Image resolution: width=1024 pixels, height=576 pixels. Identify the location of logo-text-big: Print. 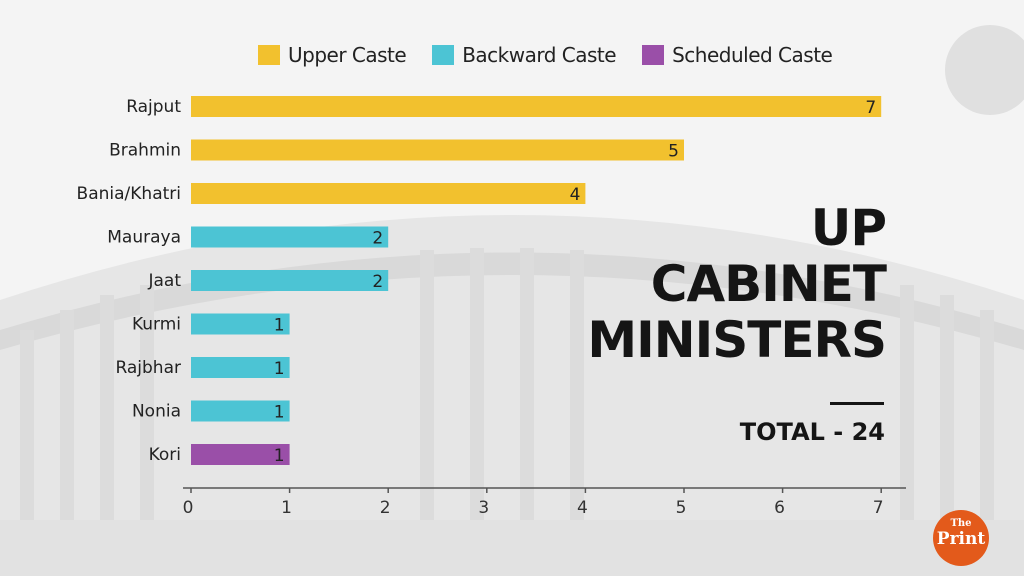
(961, 539).